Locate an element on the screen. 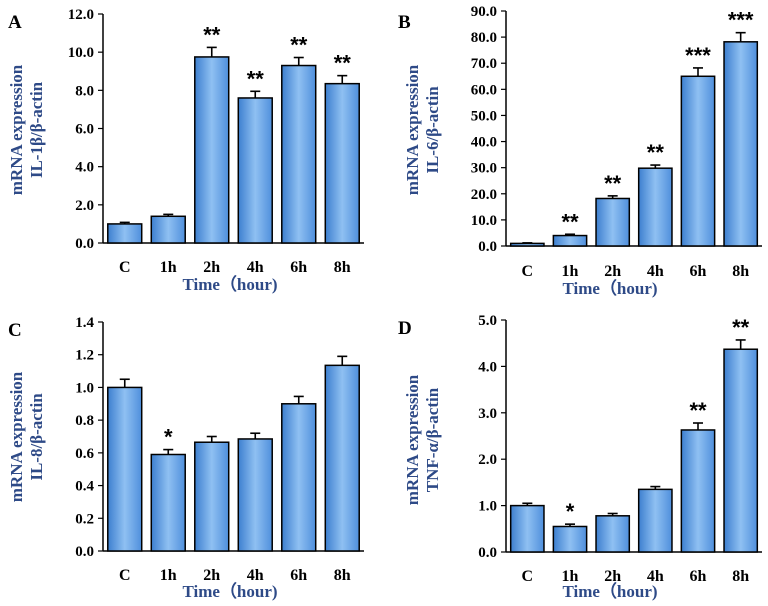 This screenshot has height=606, width=768. bar-c-2h is located at coordinates (212, 496).